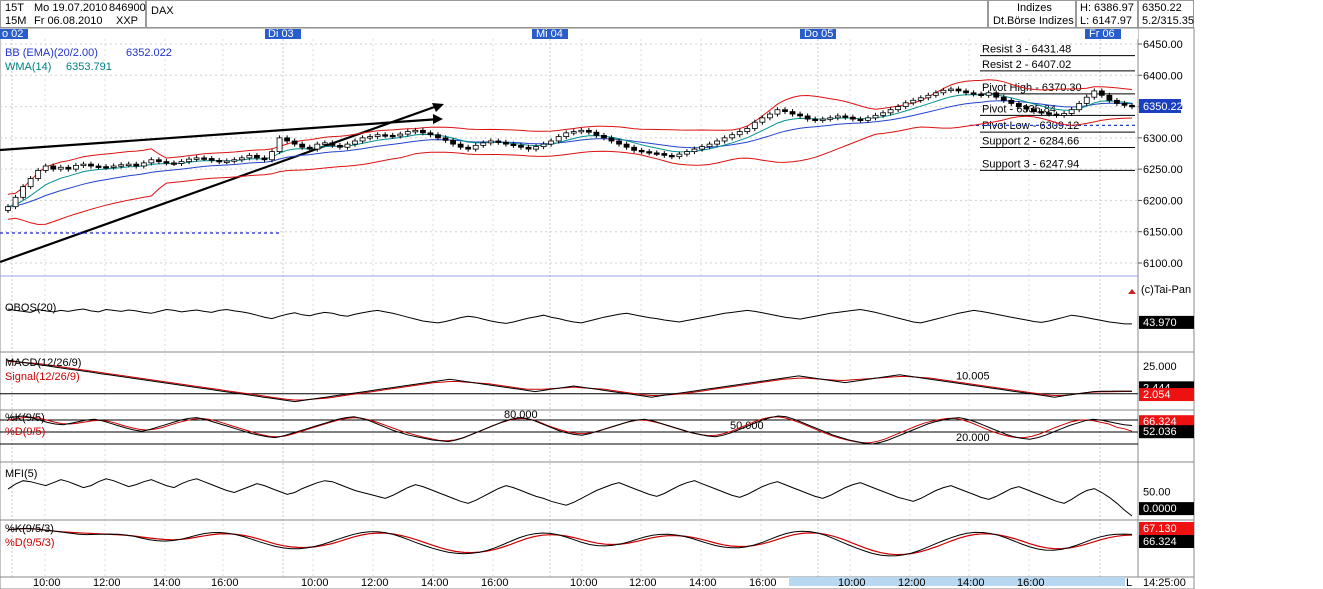 The image size is (1323, 589). Describe the element at coordinates (1034, 8) in the screenshot. I see `category-label: Indizes` at that location.